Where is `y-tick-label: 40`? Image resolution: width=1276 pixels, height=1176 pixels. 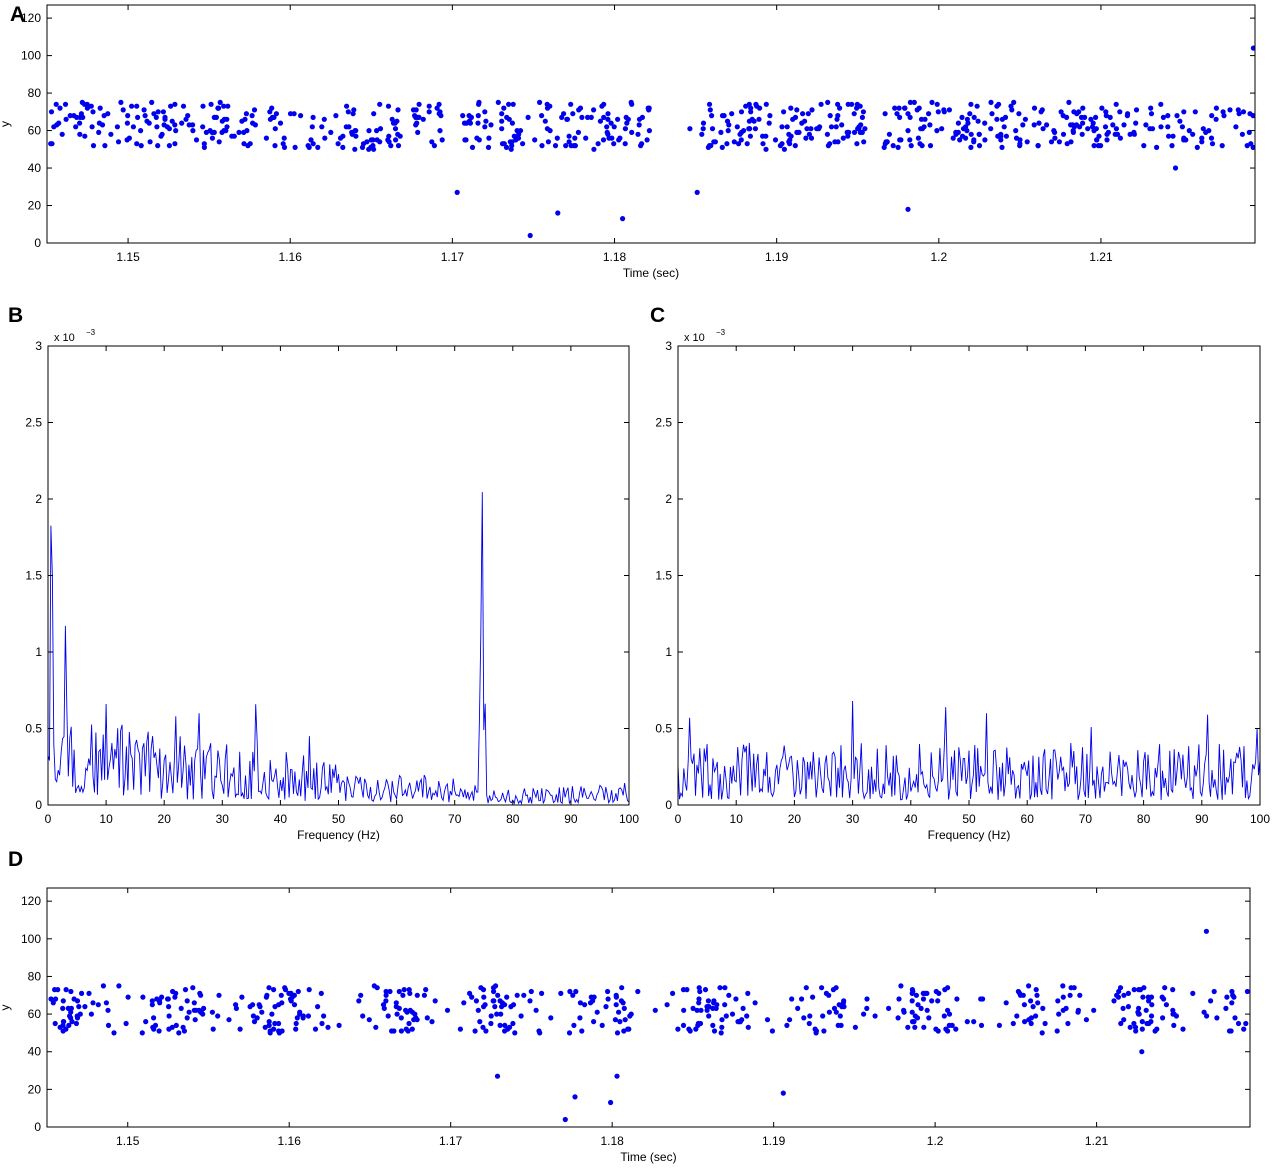 y-tick-label: 40 is located at coordinates (35, 1052).